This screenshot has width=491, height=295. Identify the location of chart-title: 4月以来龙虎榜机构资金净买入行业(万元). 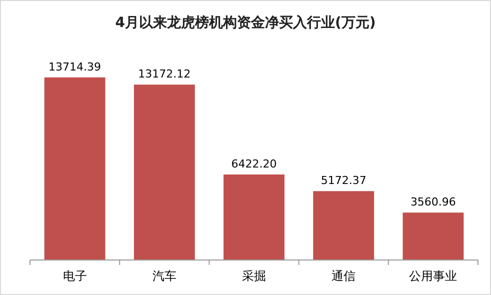
(245, 22).